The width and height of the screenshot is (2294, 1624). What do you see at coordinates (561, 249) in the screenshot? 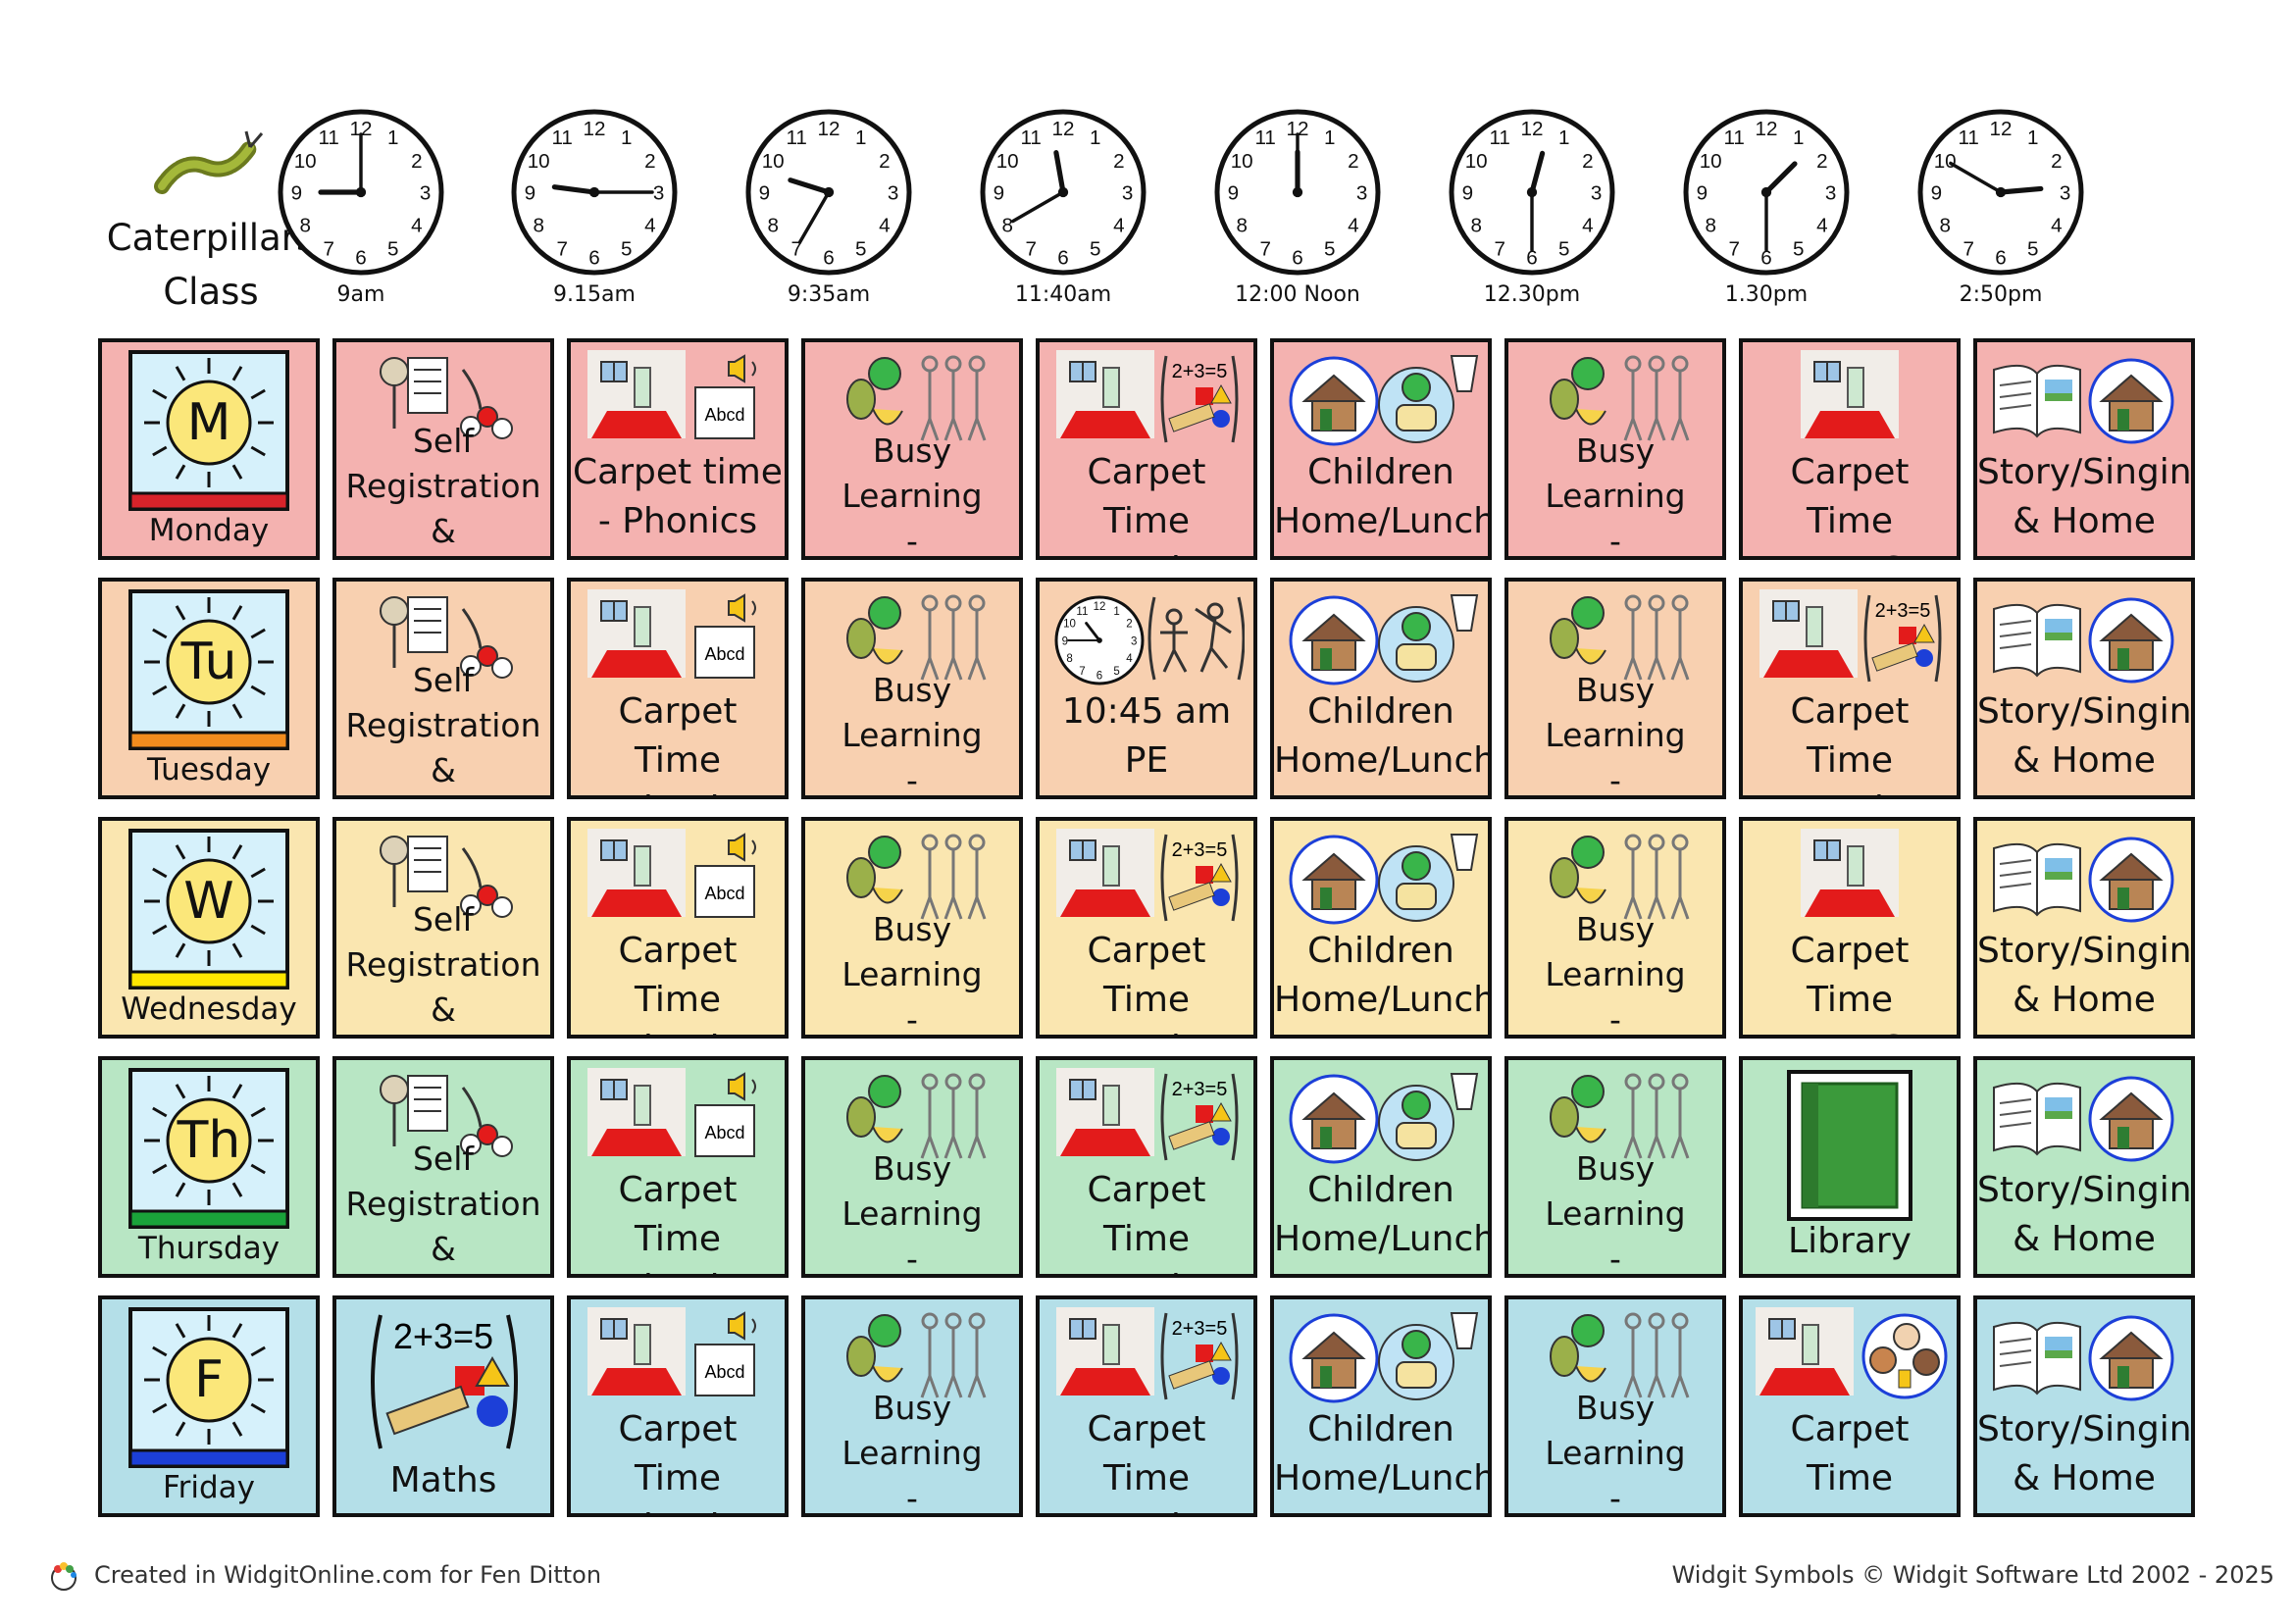
I see `svg-text: 7` at bounding box center [561, 249].